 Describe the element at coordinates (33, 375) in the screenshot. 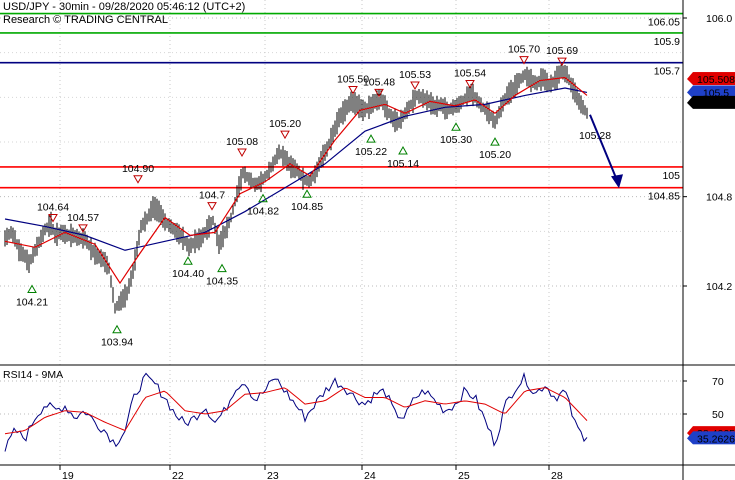

I see `rsi-title: RSI14 - 9MA` at that location.